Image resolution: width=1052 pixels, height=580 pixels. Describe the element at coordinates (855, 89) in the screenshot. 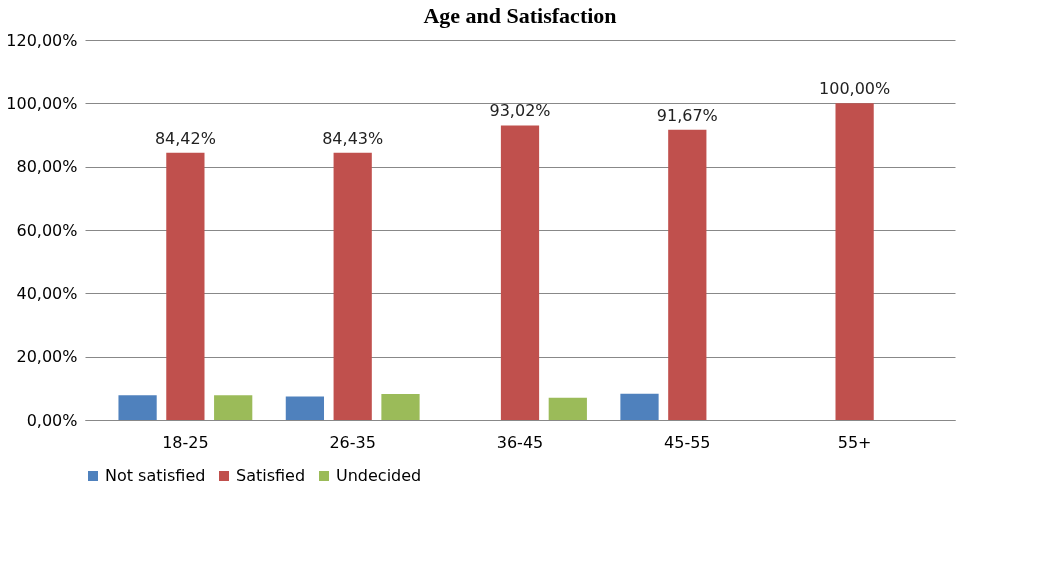

I see `data-label: 100,00%` at that location.